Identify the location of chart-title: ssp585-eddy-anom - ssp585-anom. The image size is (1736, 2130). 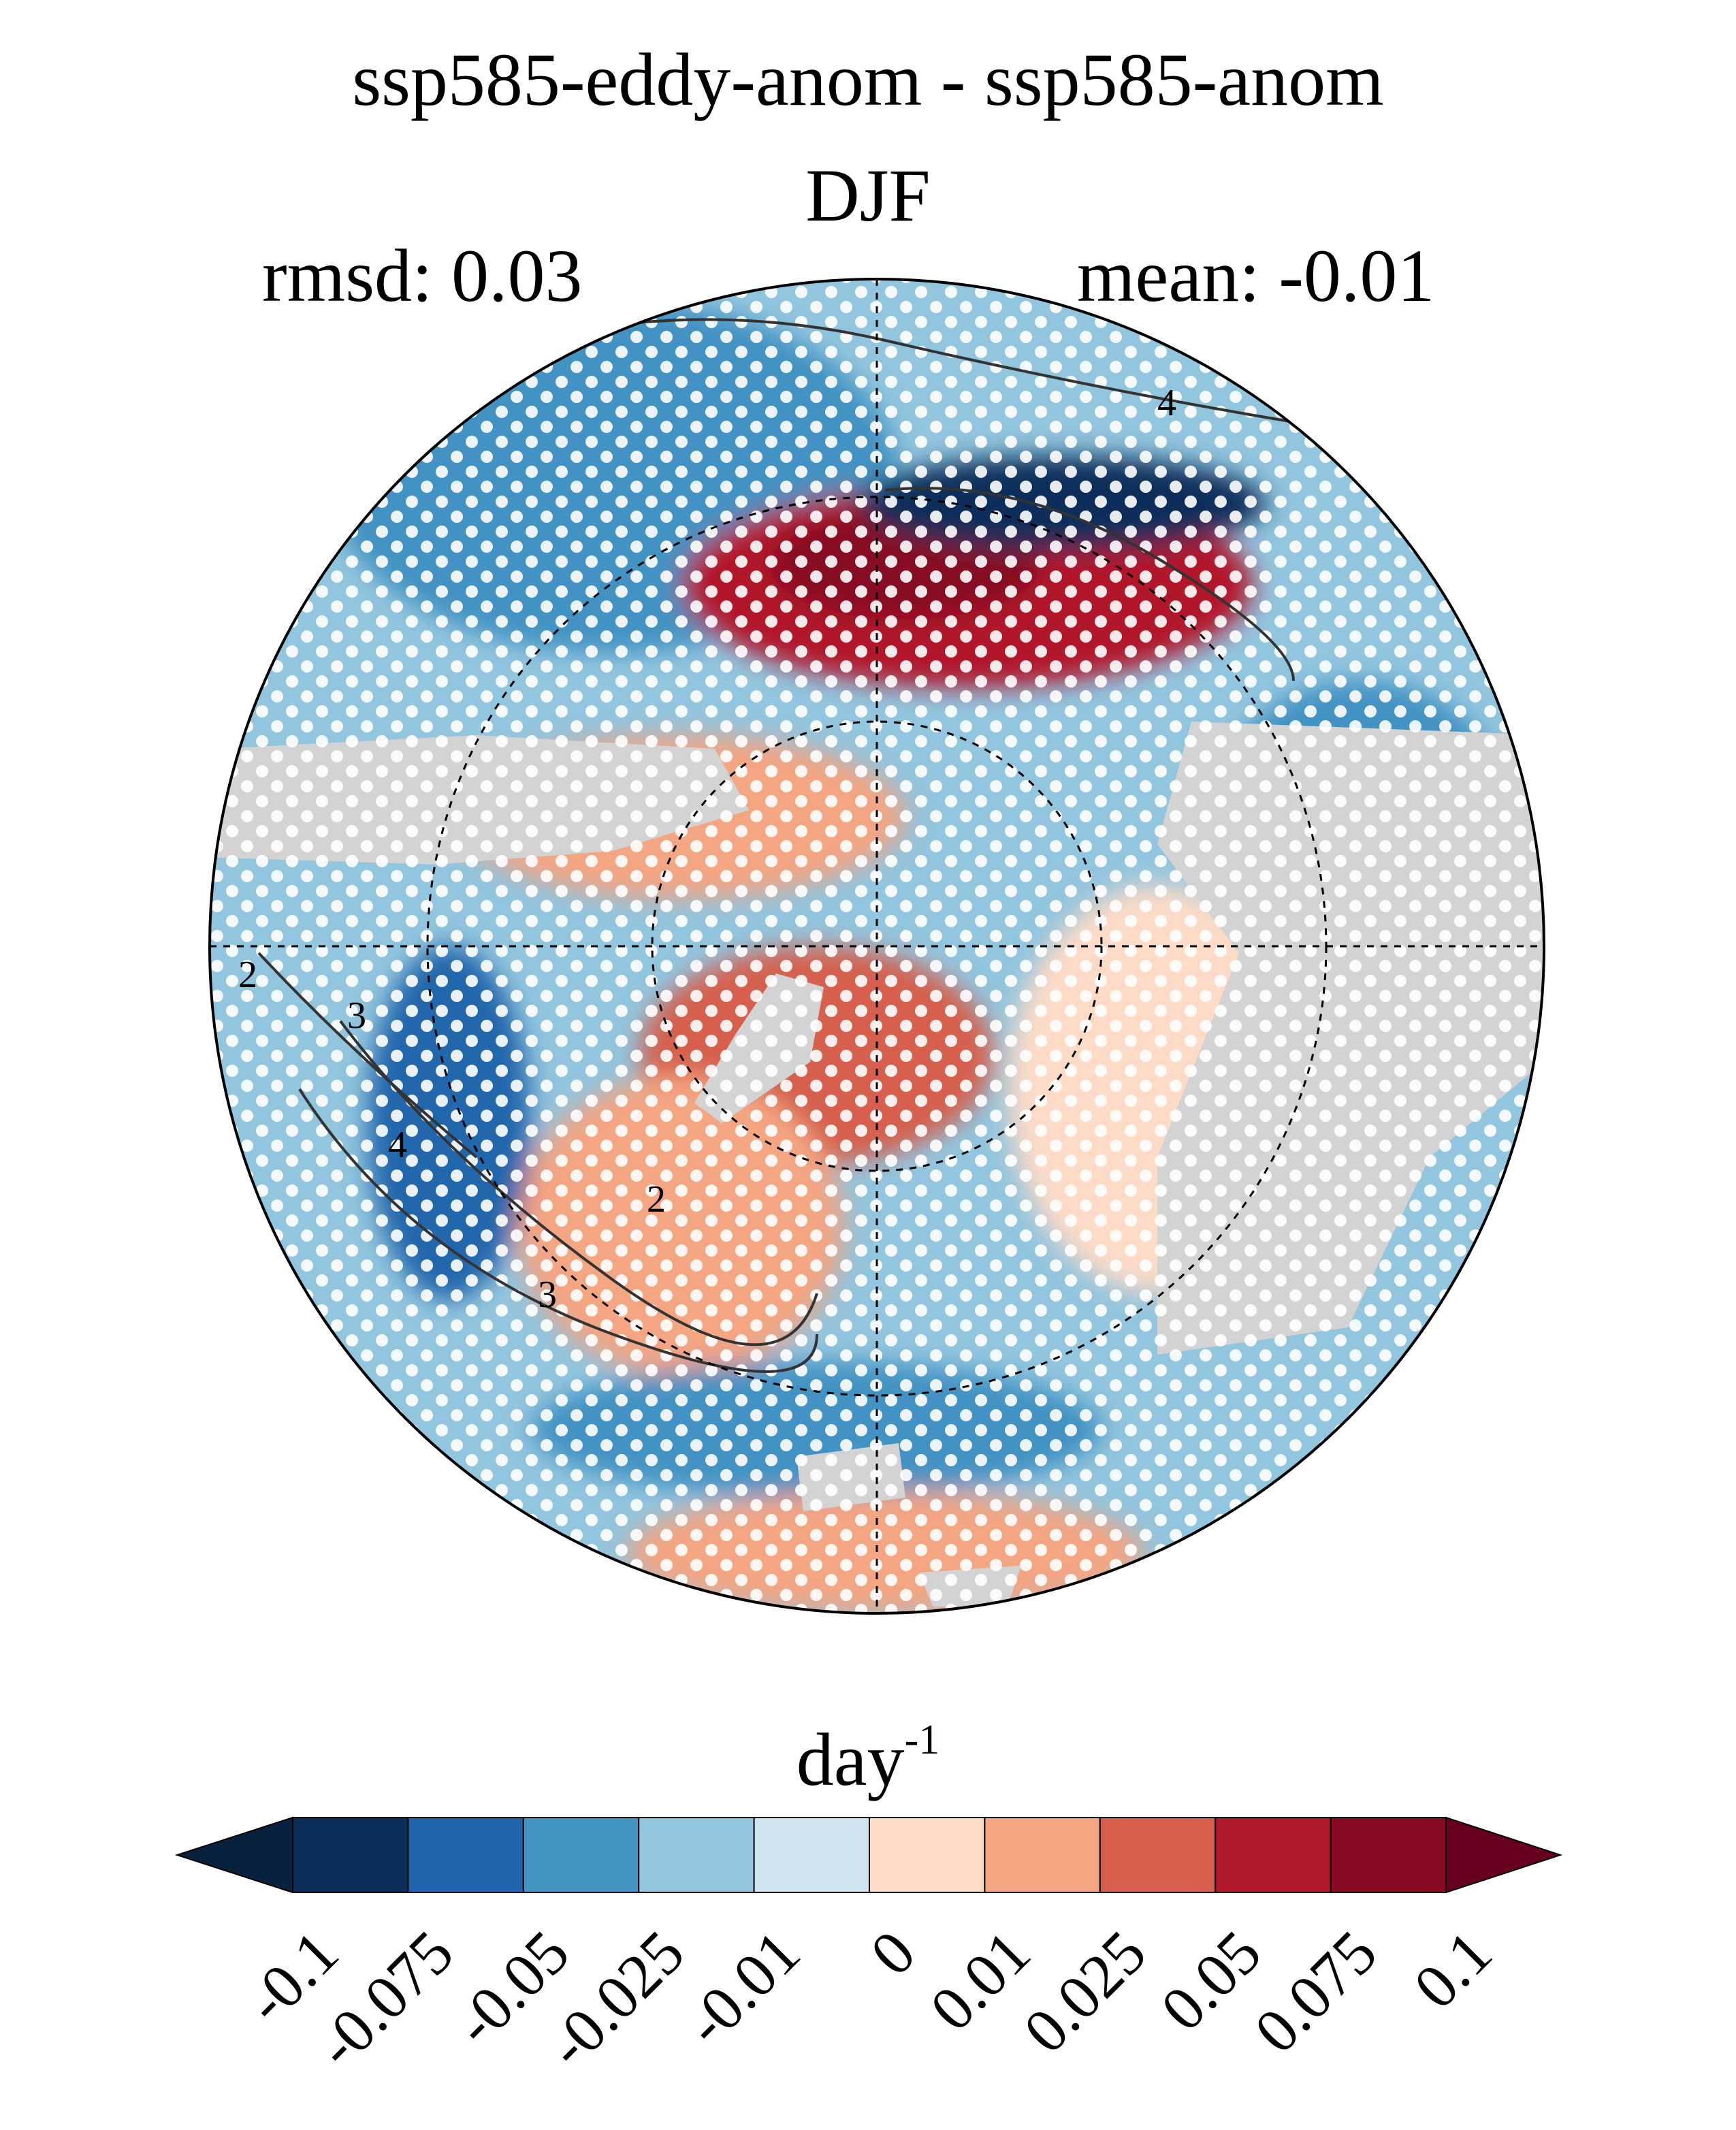
(868, 79).